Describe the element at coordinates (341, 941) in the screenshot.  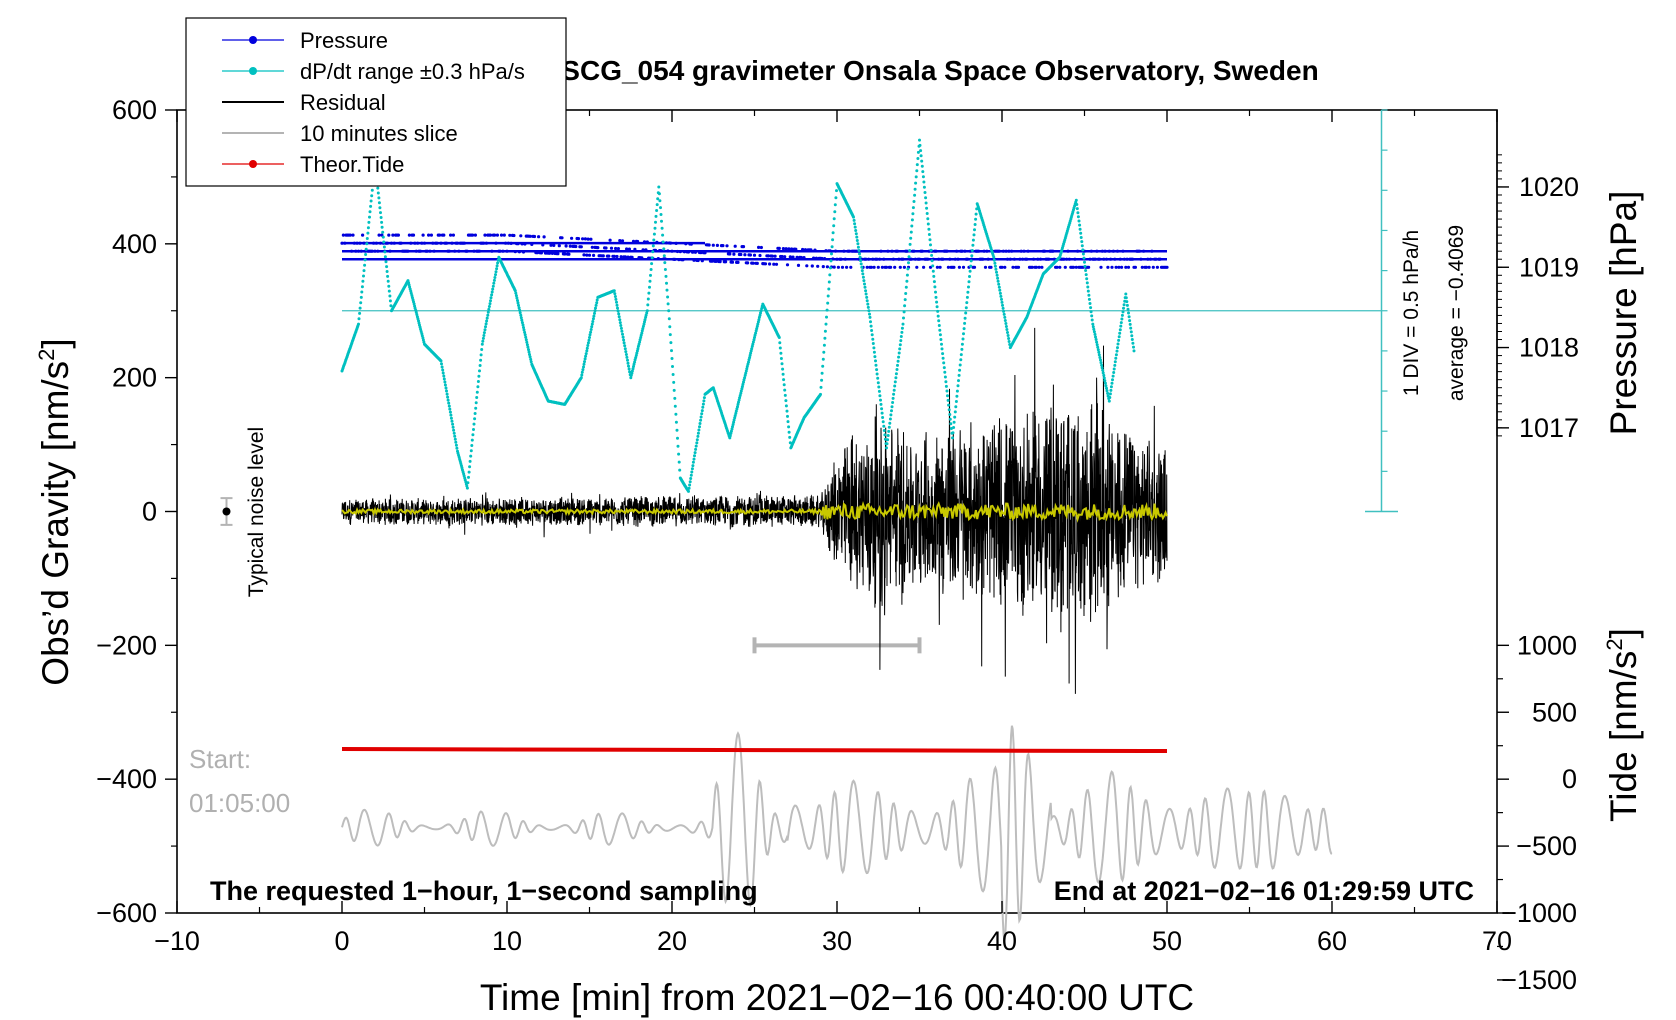
I see `x-tick-label: 0` at that location.